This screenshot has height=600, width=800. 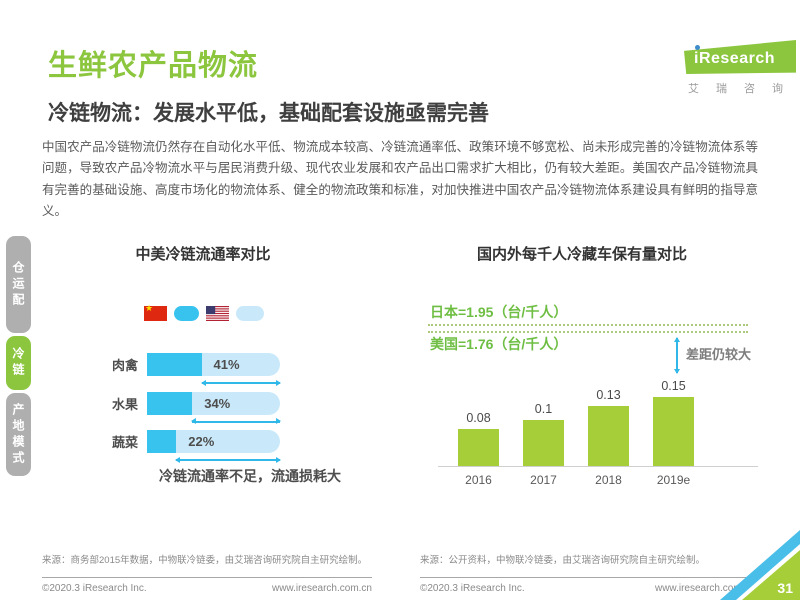 I want to click on x-axis, so click(x=598, y=466).